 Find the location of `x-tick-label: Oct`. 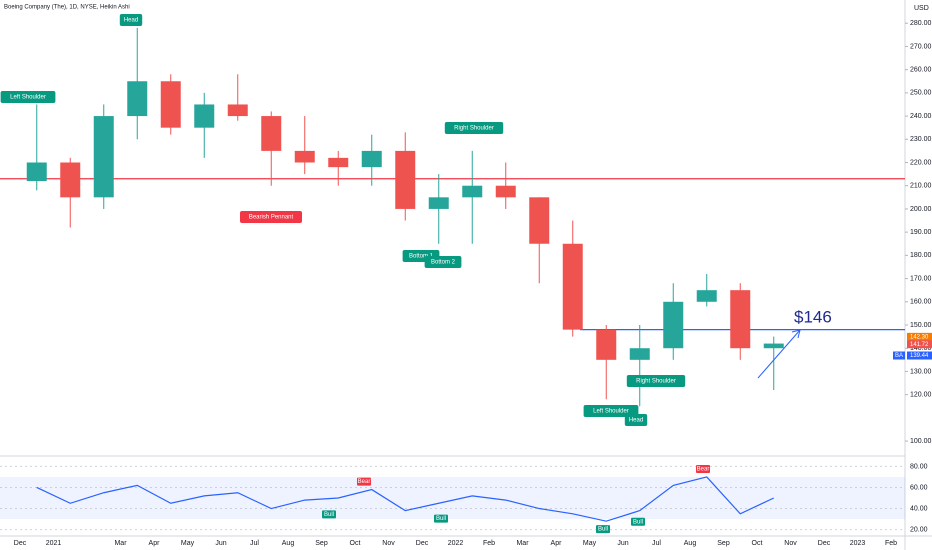

x-tick-label: Oct is located at coordinates (355, 543).